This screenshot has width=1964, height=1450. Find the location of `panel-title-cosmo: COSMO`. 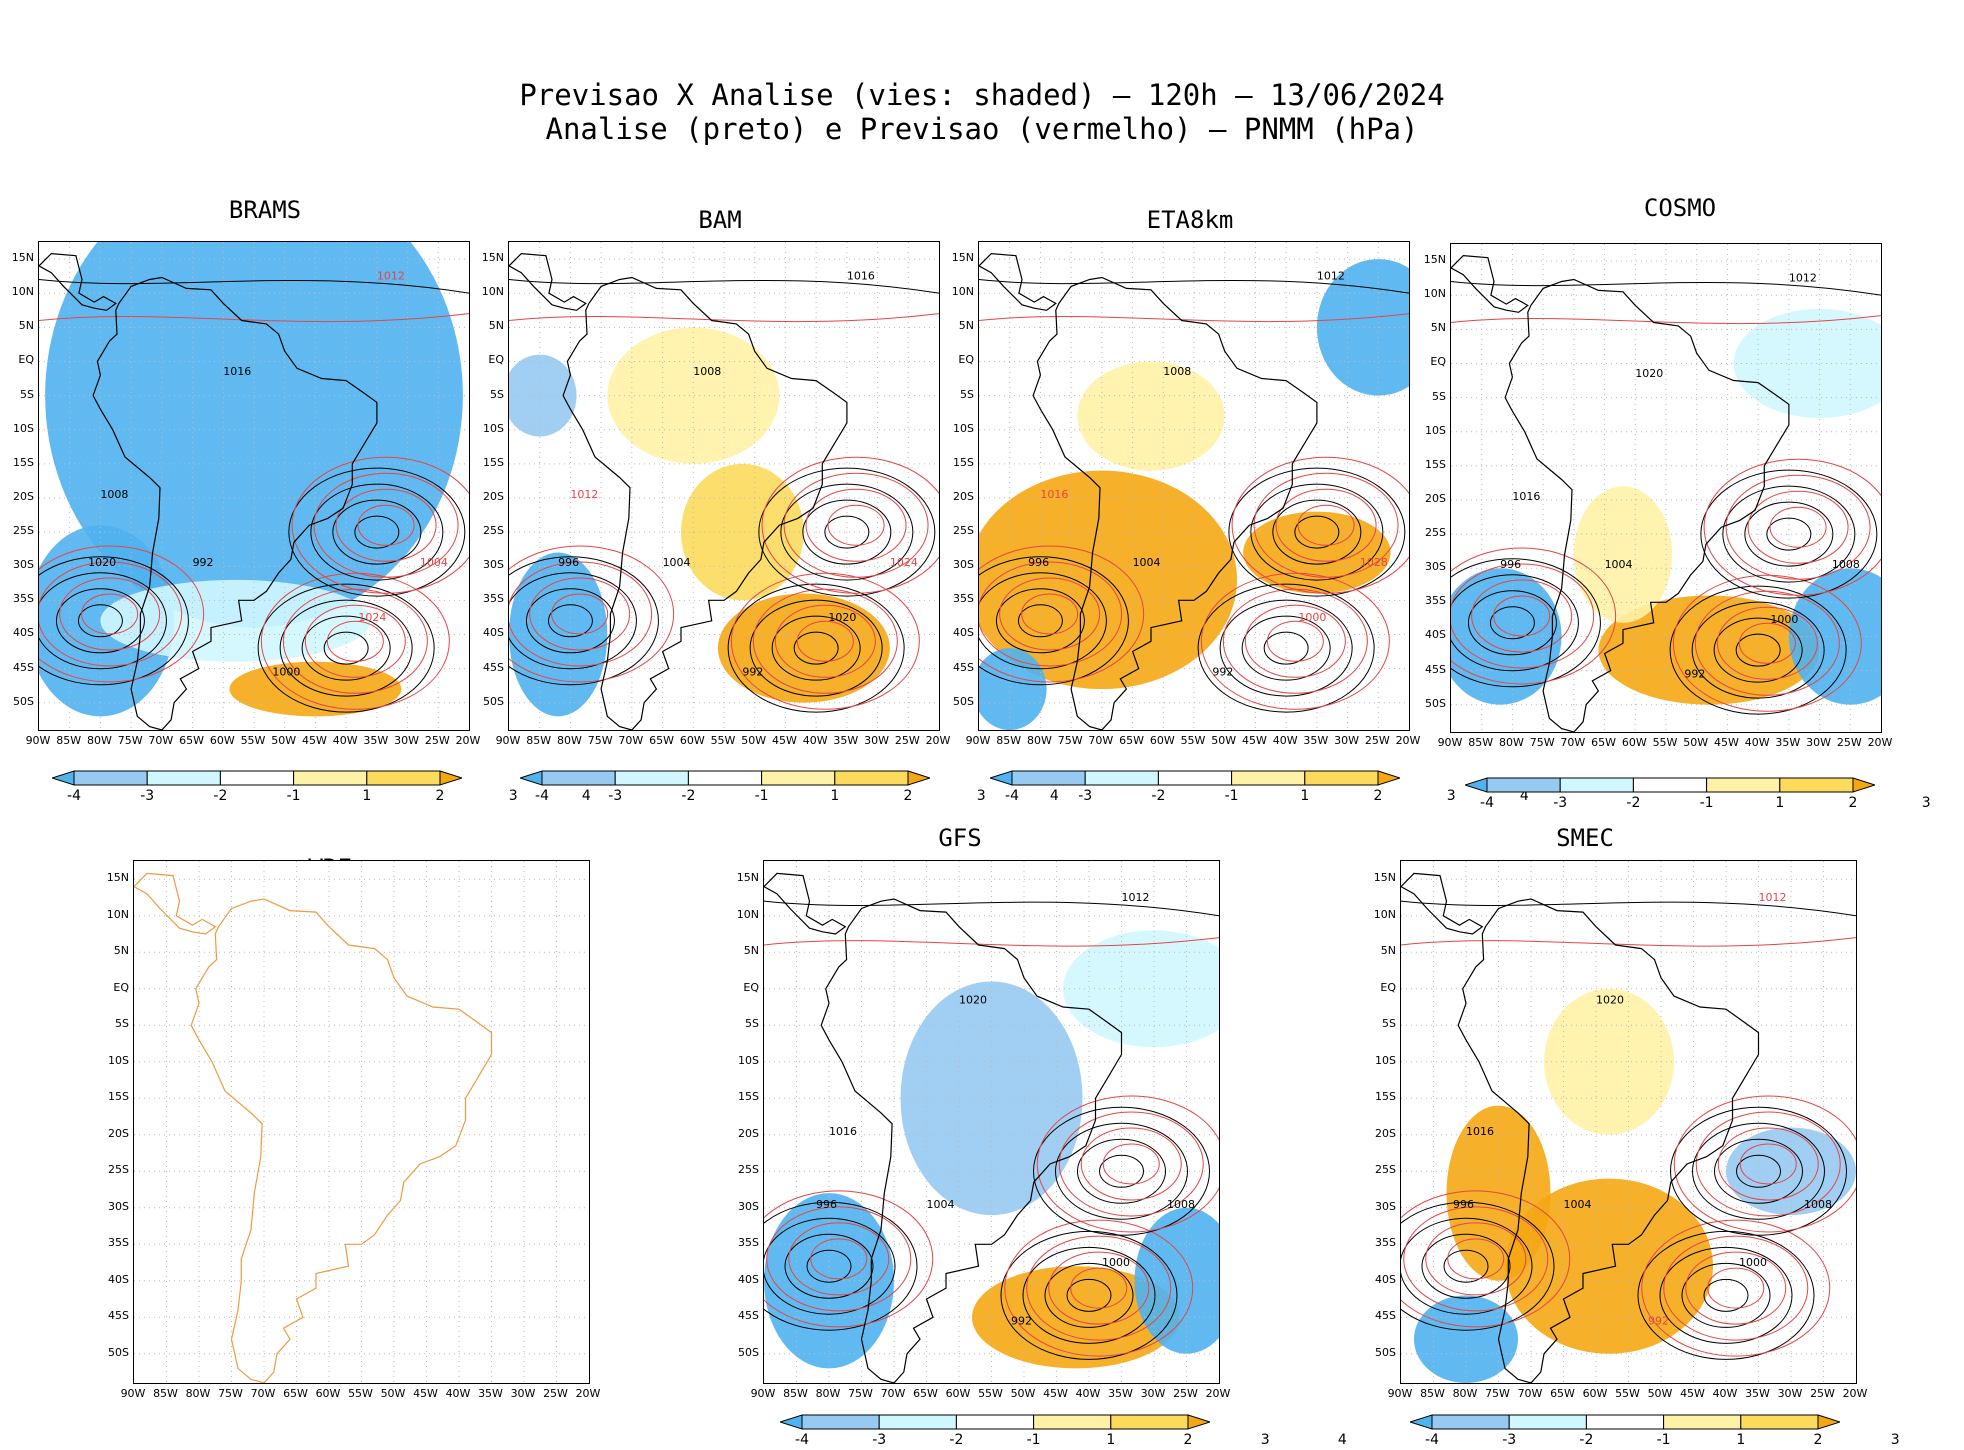

panel-title-cosmo: COSMO is located at coordinates (1680, 208).